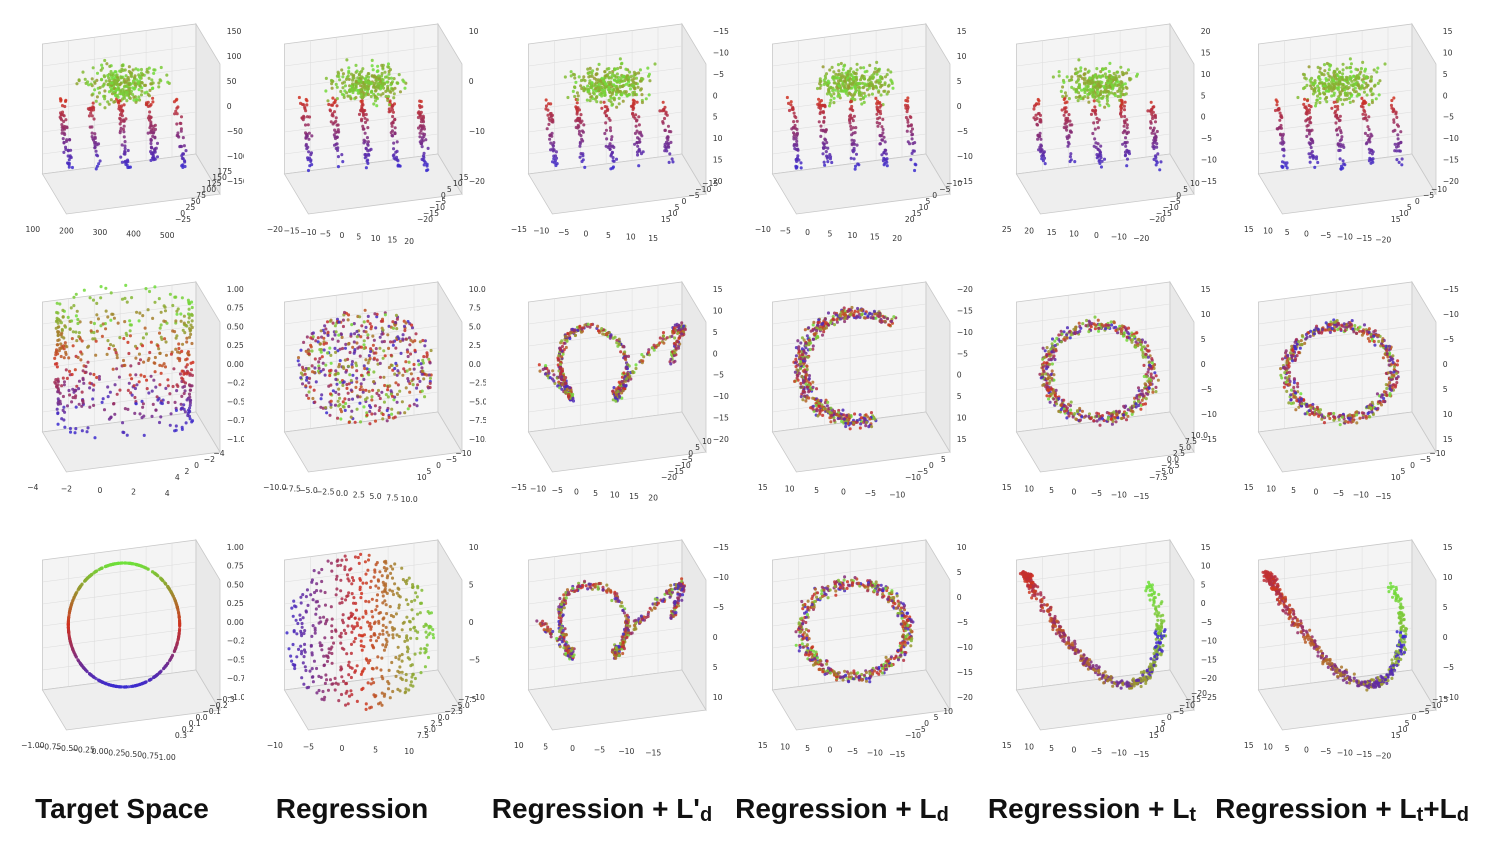  What do you see at coordinates (219, 177) in the screenshot?
I see `tick-label-y: 150` at bounding box center [219, 177].